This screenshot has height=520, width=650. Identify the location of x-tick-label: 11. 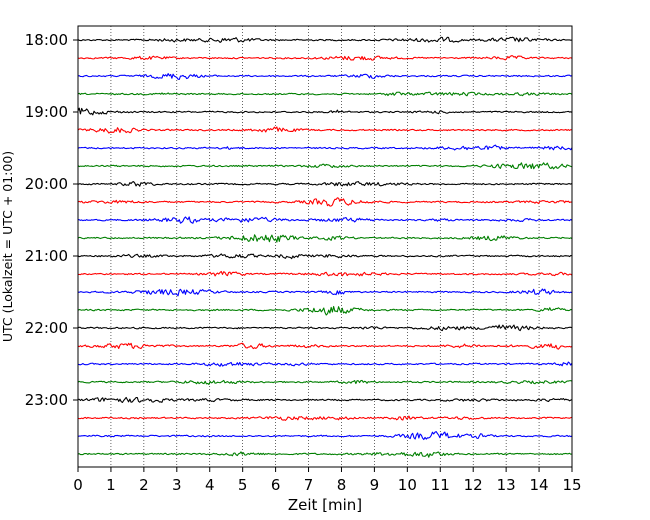
(440, 485).